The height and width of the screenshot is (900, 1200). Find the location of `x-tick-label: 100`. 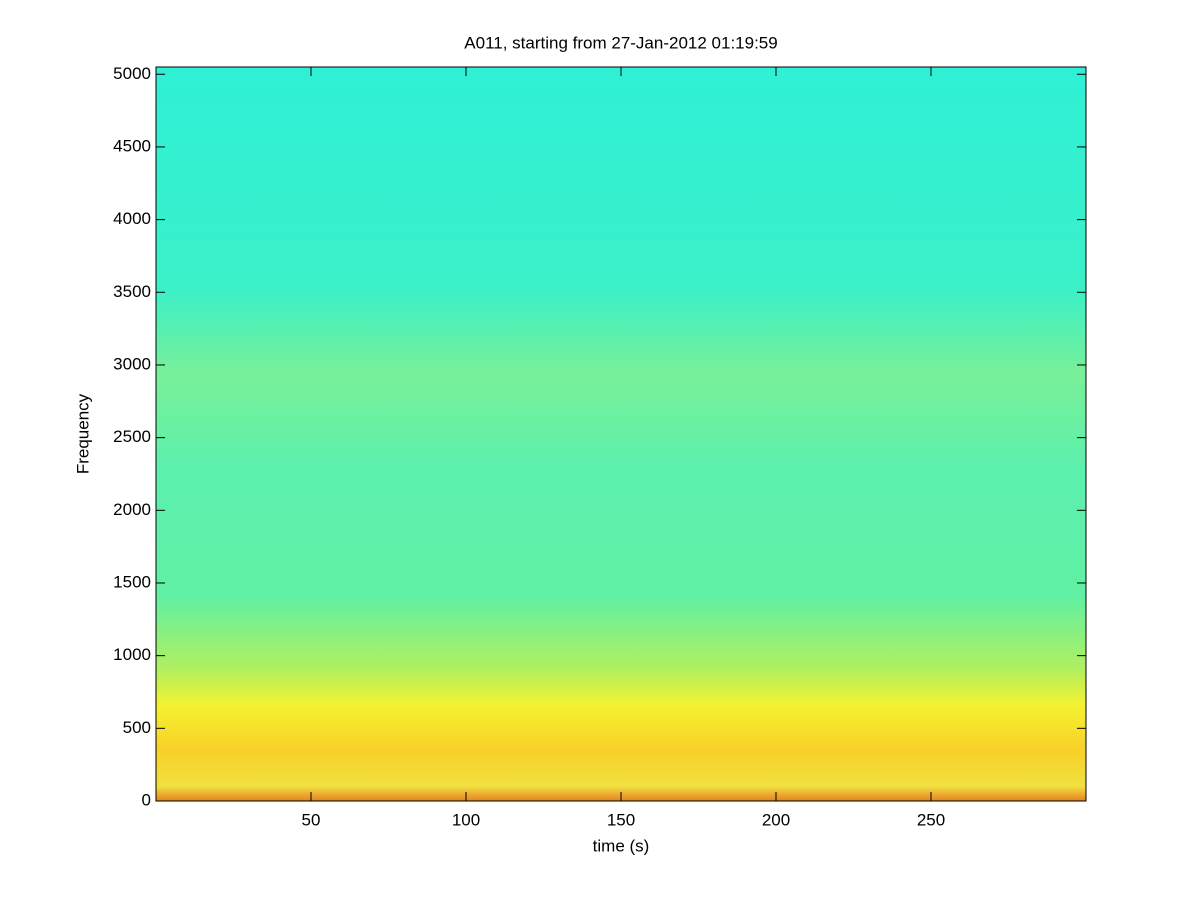

x-tick-label: 100 is located at coordinates (466, 819).